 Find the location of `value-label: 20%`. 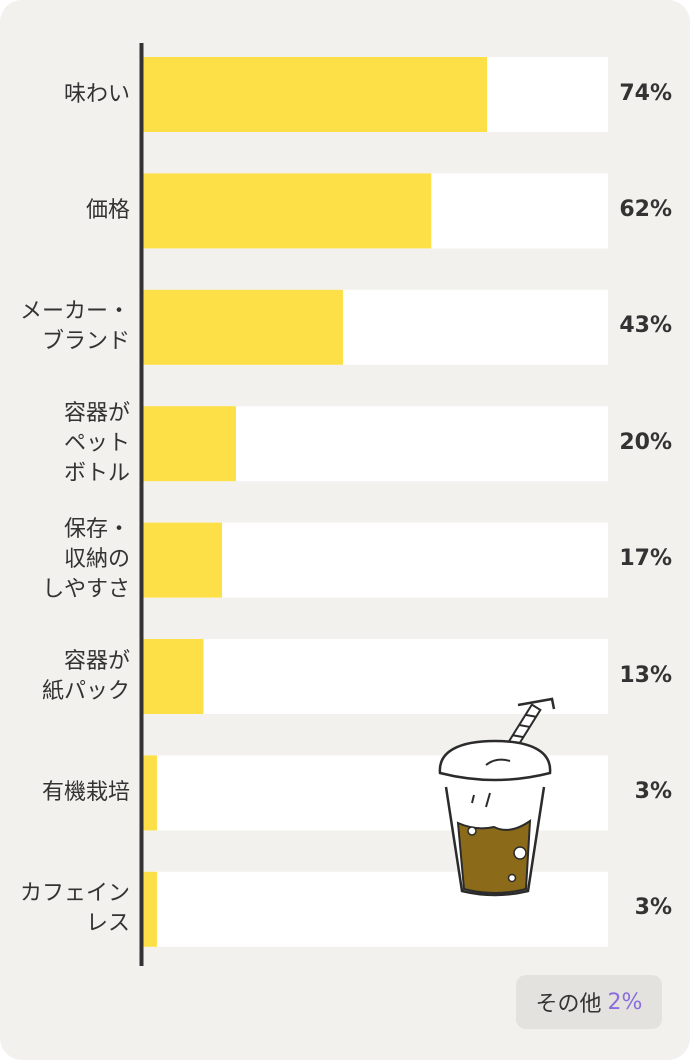

value-label: 20% is located at coordinates (645, 442).